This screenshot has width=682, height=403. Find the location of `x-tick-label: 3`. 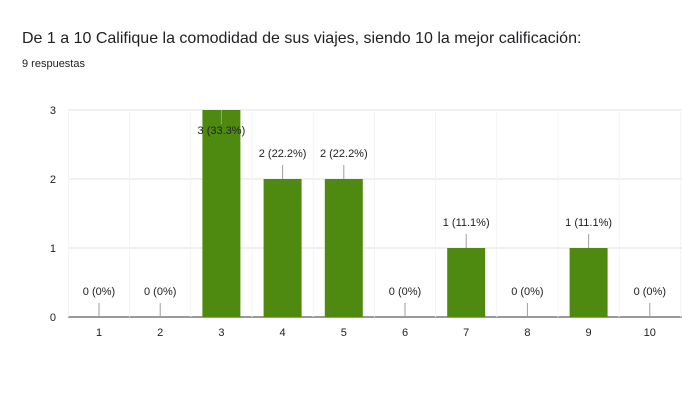

x-tick-label: 3 is located at coordinates (221, 333).